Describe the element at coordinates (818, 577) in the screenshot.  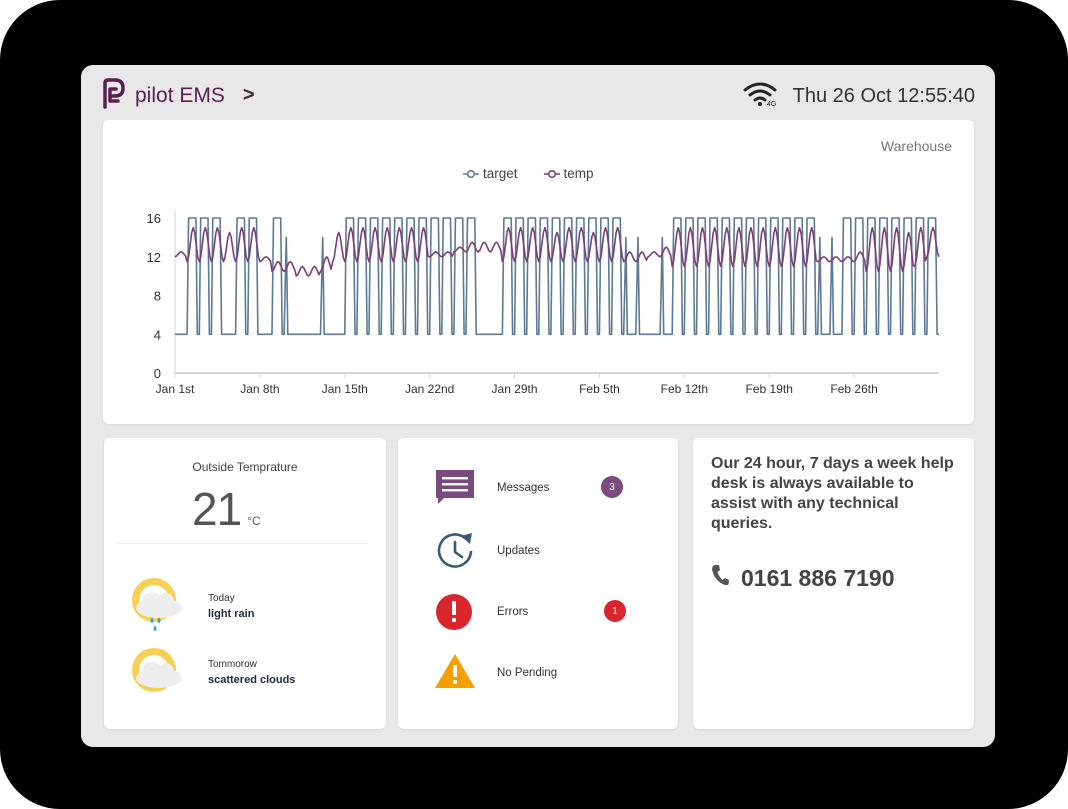
I see `phone-number: 0161 886 7190` at that location.